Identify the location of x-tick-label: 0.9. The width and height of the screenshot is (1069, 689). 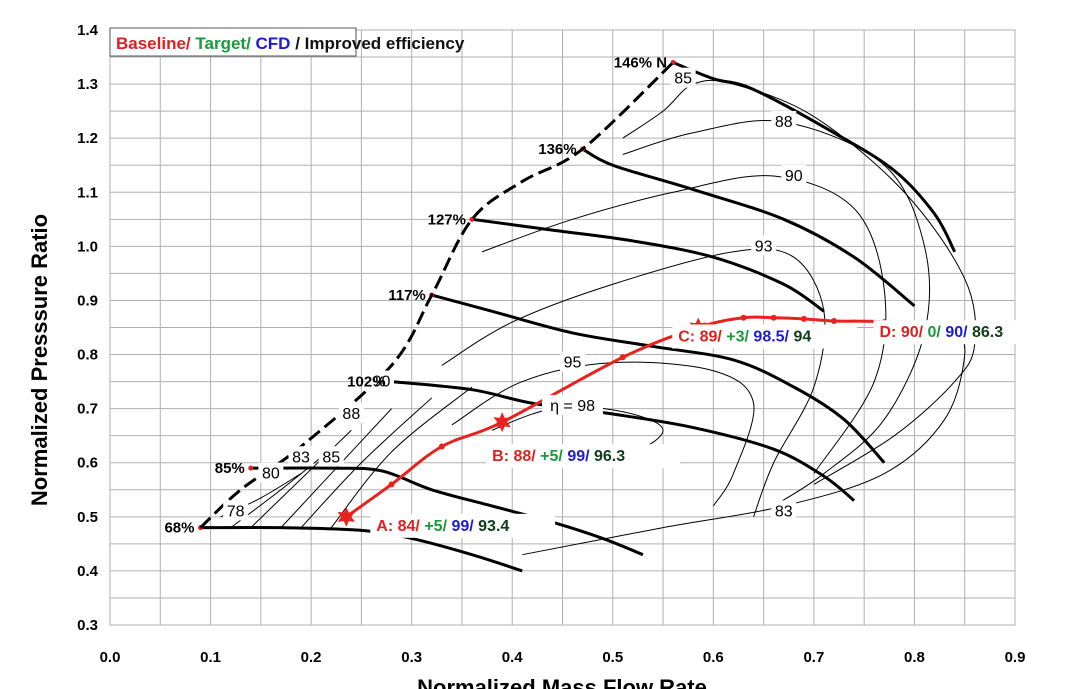
(1015, 657).